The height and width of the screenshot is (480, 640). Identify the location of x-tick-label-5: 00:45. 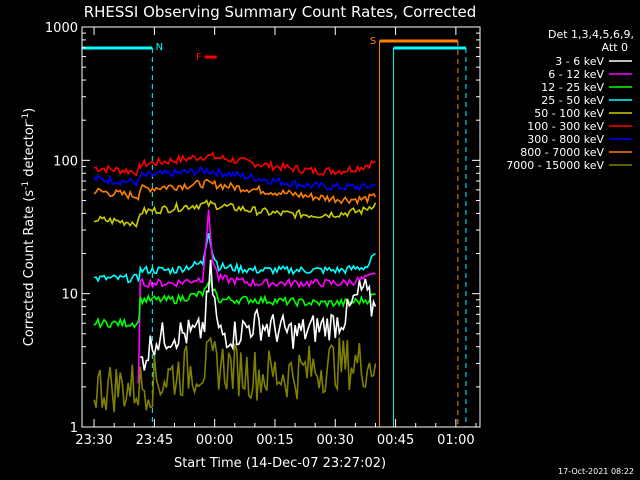
(395, 440).